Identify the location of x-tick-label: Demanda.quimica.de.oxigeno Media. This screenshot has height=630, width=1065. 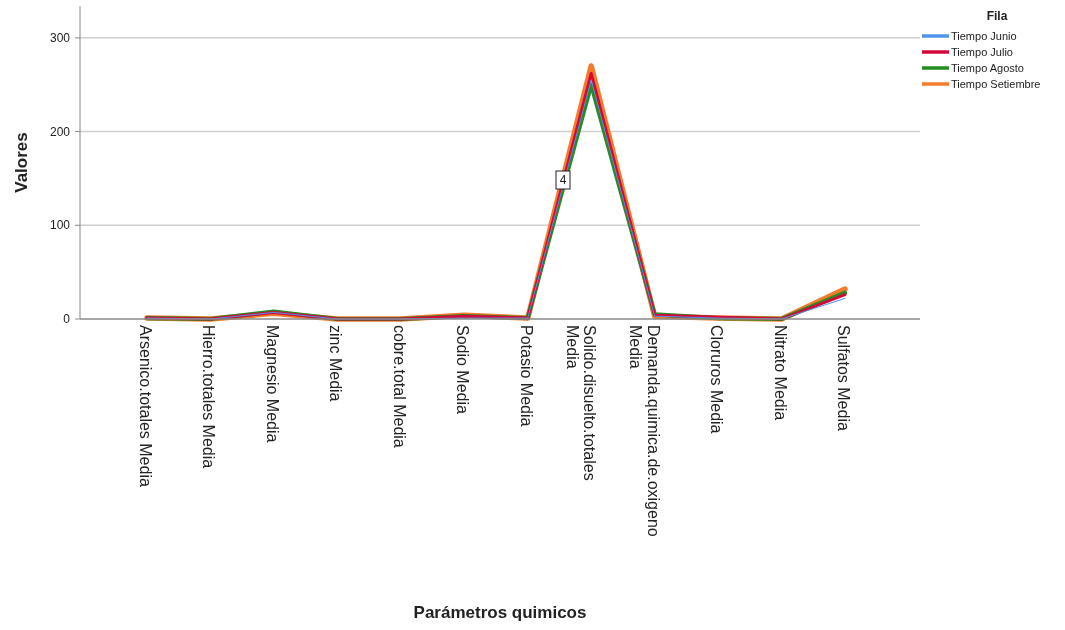
(644, 431).